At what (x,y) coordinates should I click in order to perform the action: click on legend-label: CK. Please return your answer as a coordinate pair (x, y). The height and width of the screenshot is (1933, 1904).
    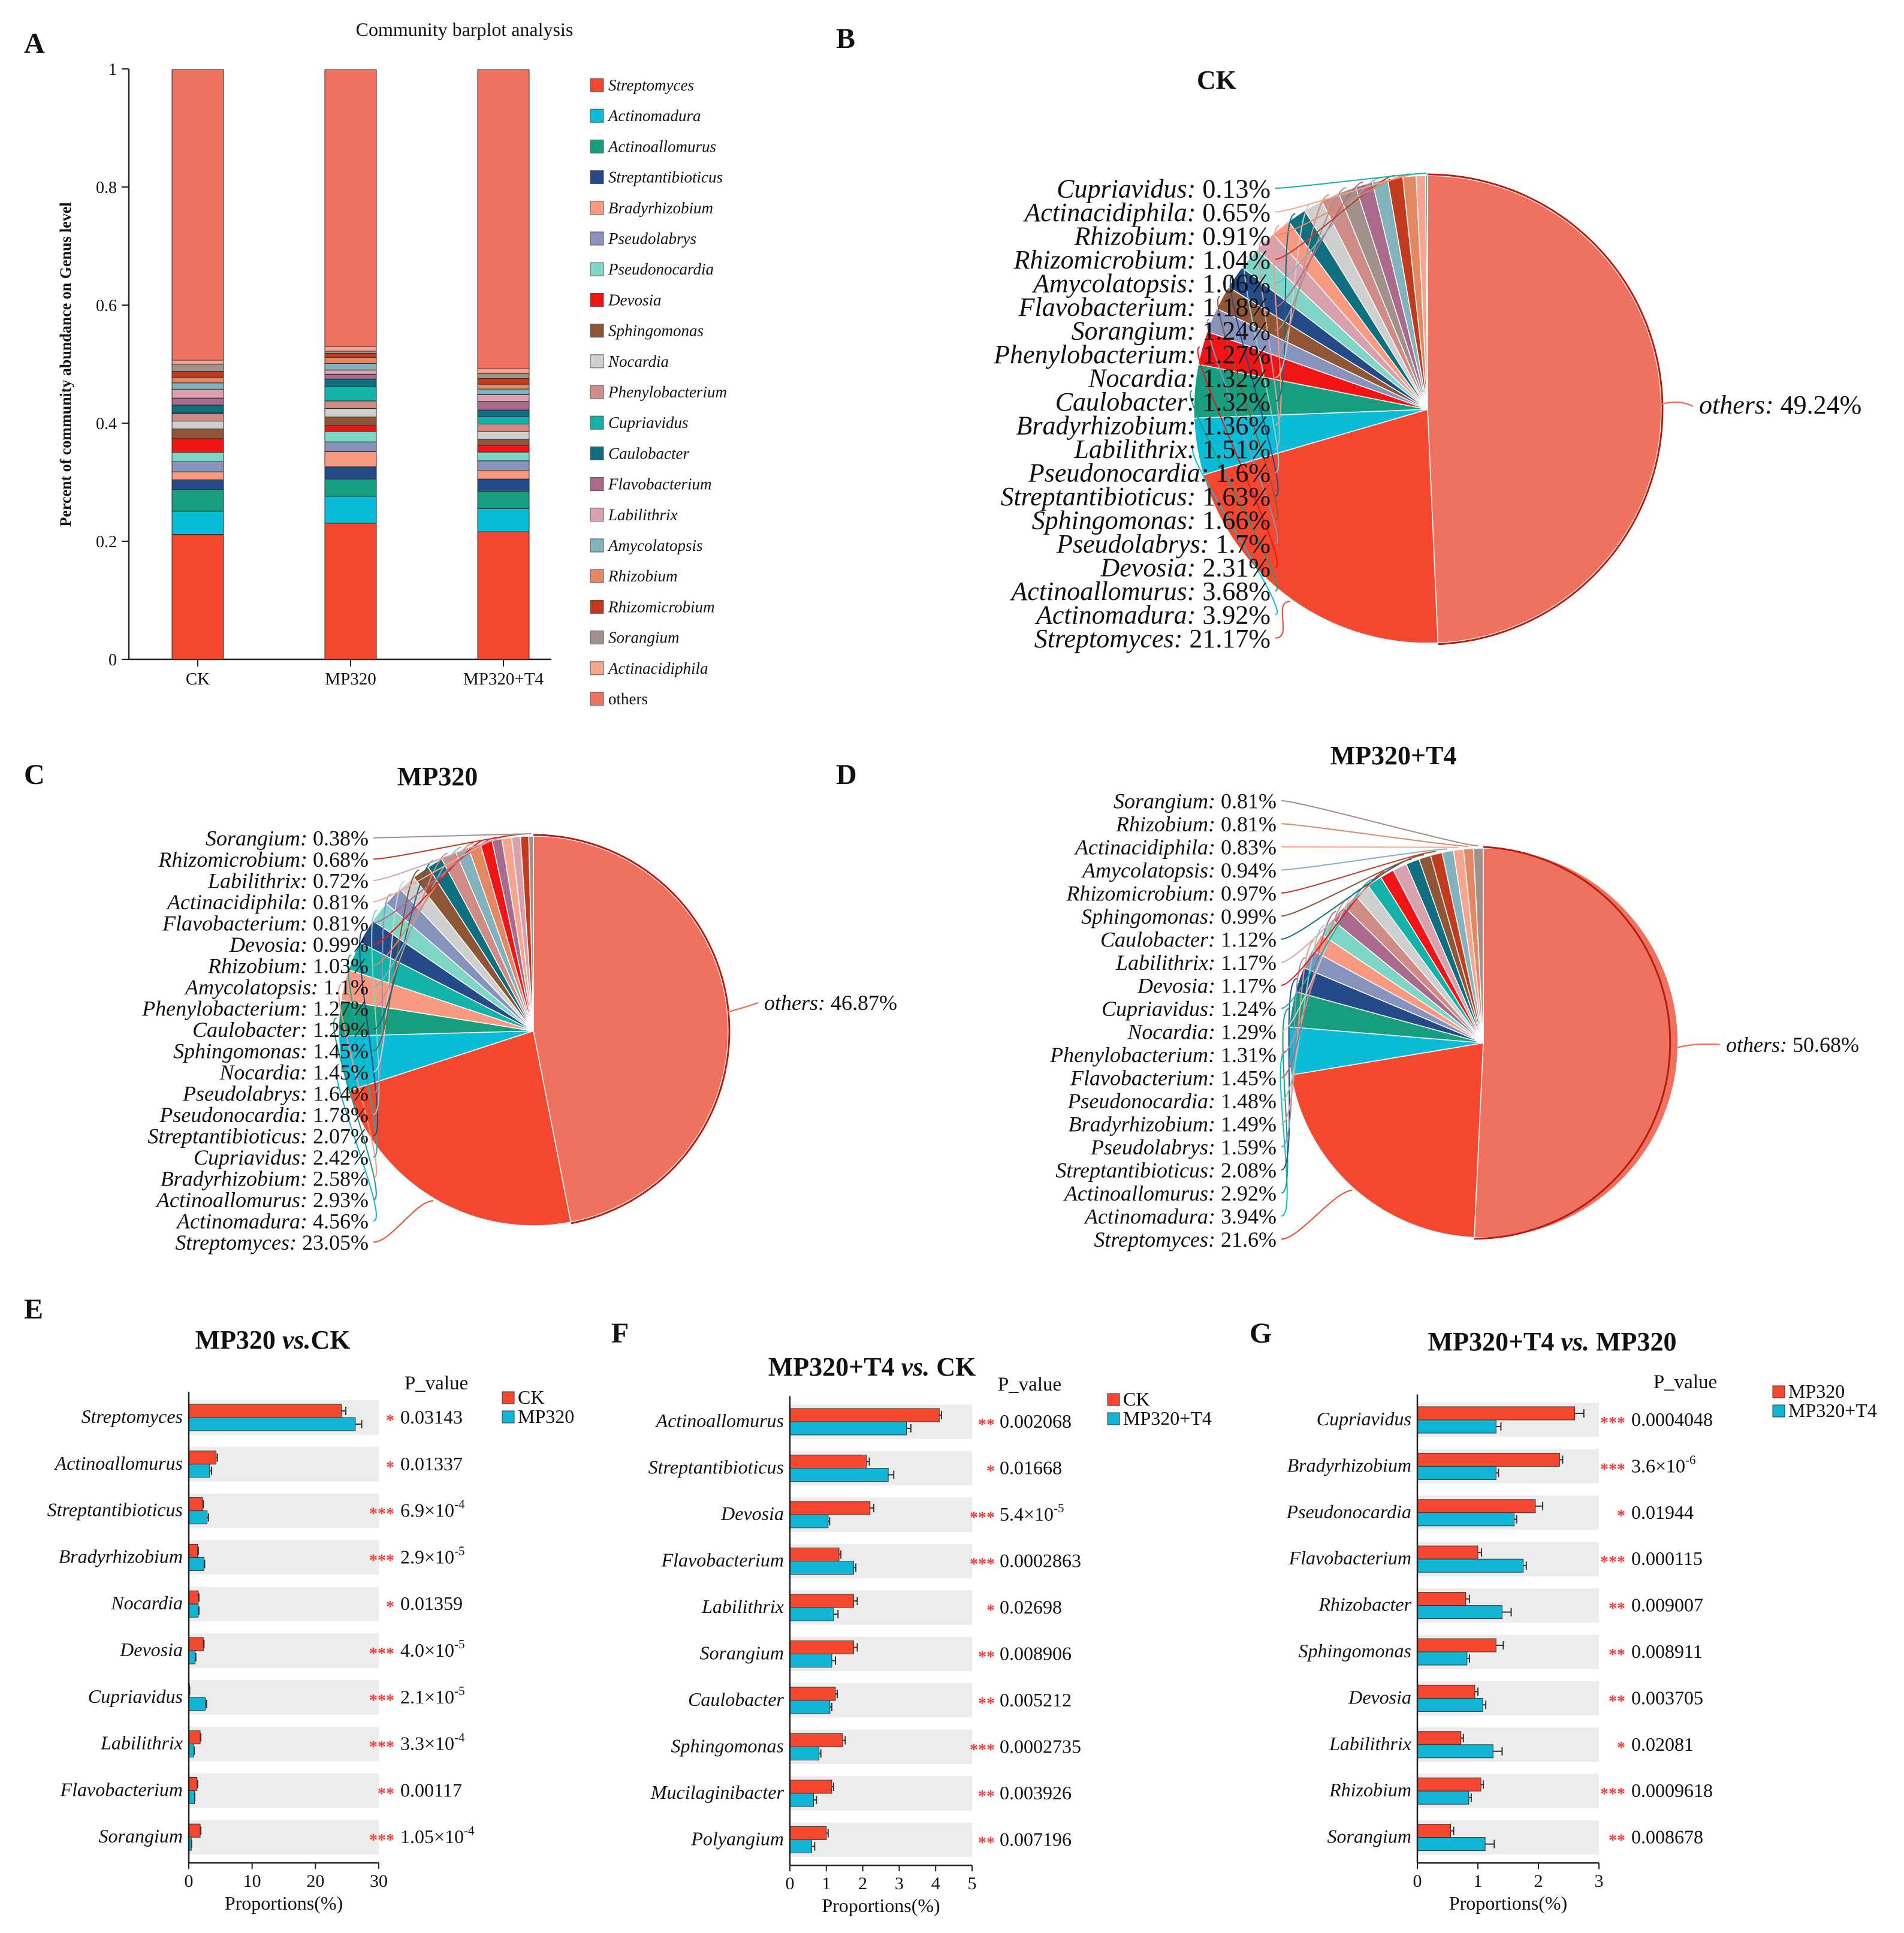
    Looking at the image, I should click on (1136, 1399).